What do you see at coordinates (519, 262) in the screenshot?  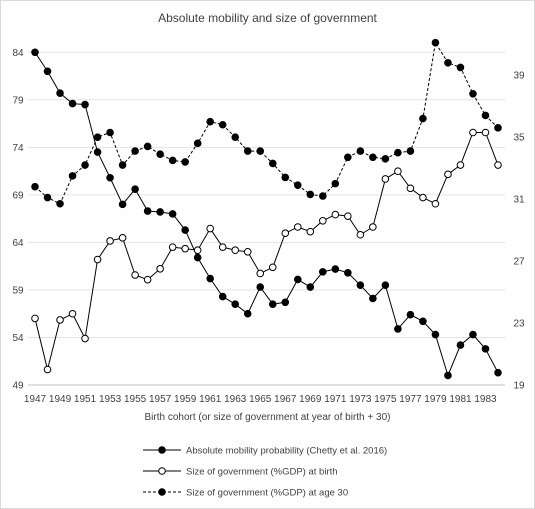 I see `right-tick-label: 27` at bounding box center [519, 262].